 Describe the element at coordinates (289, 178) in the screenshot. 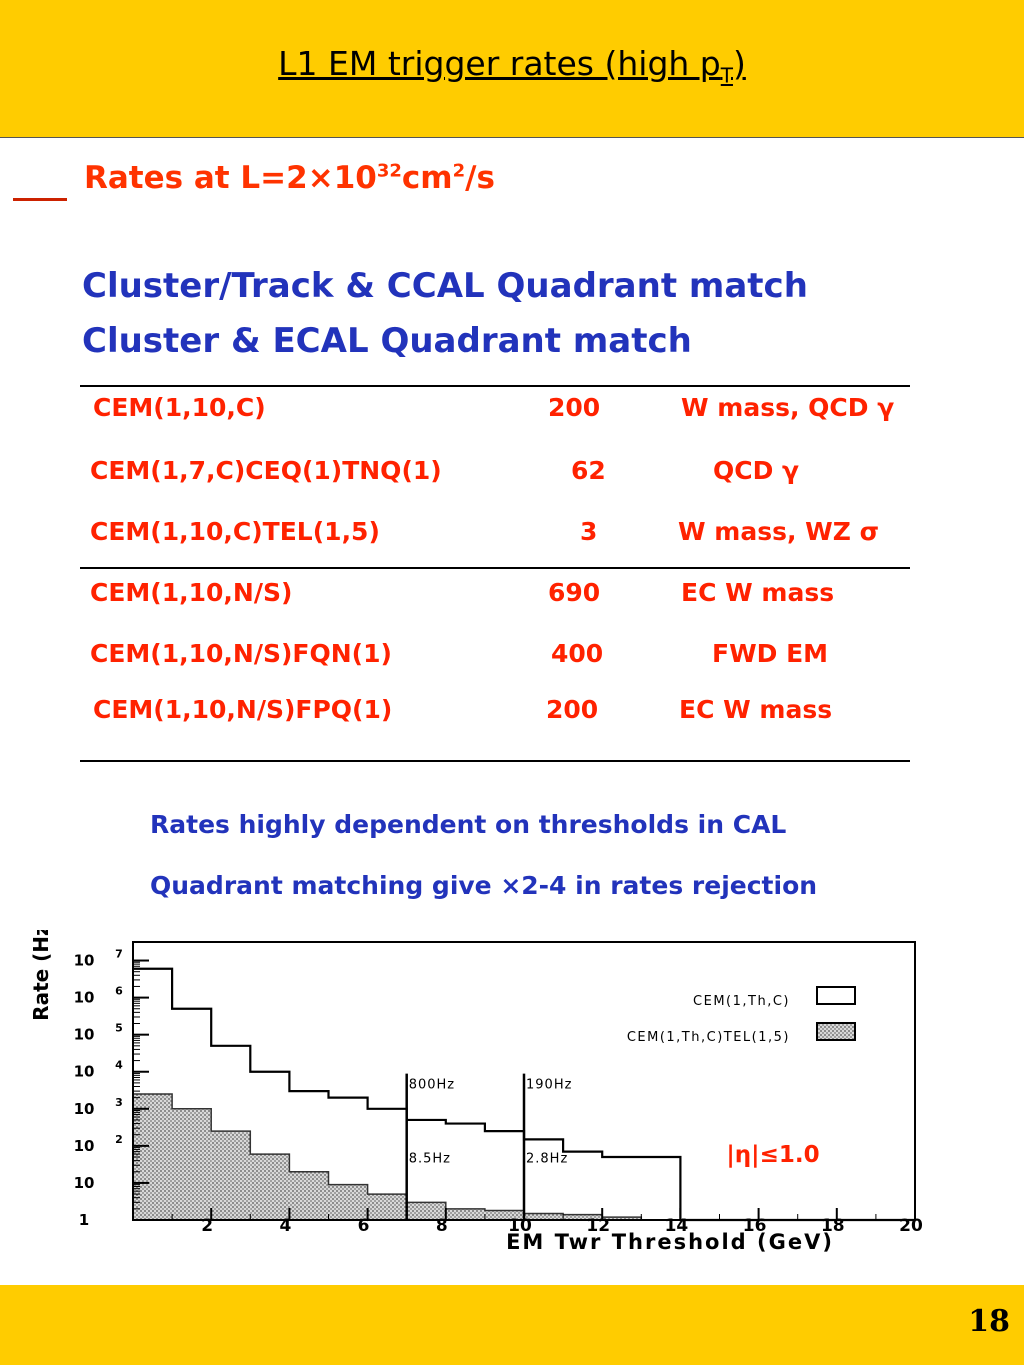

I see `rates-heading: Rates at L=2×1032cm2/s` at that location.